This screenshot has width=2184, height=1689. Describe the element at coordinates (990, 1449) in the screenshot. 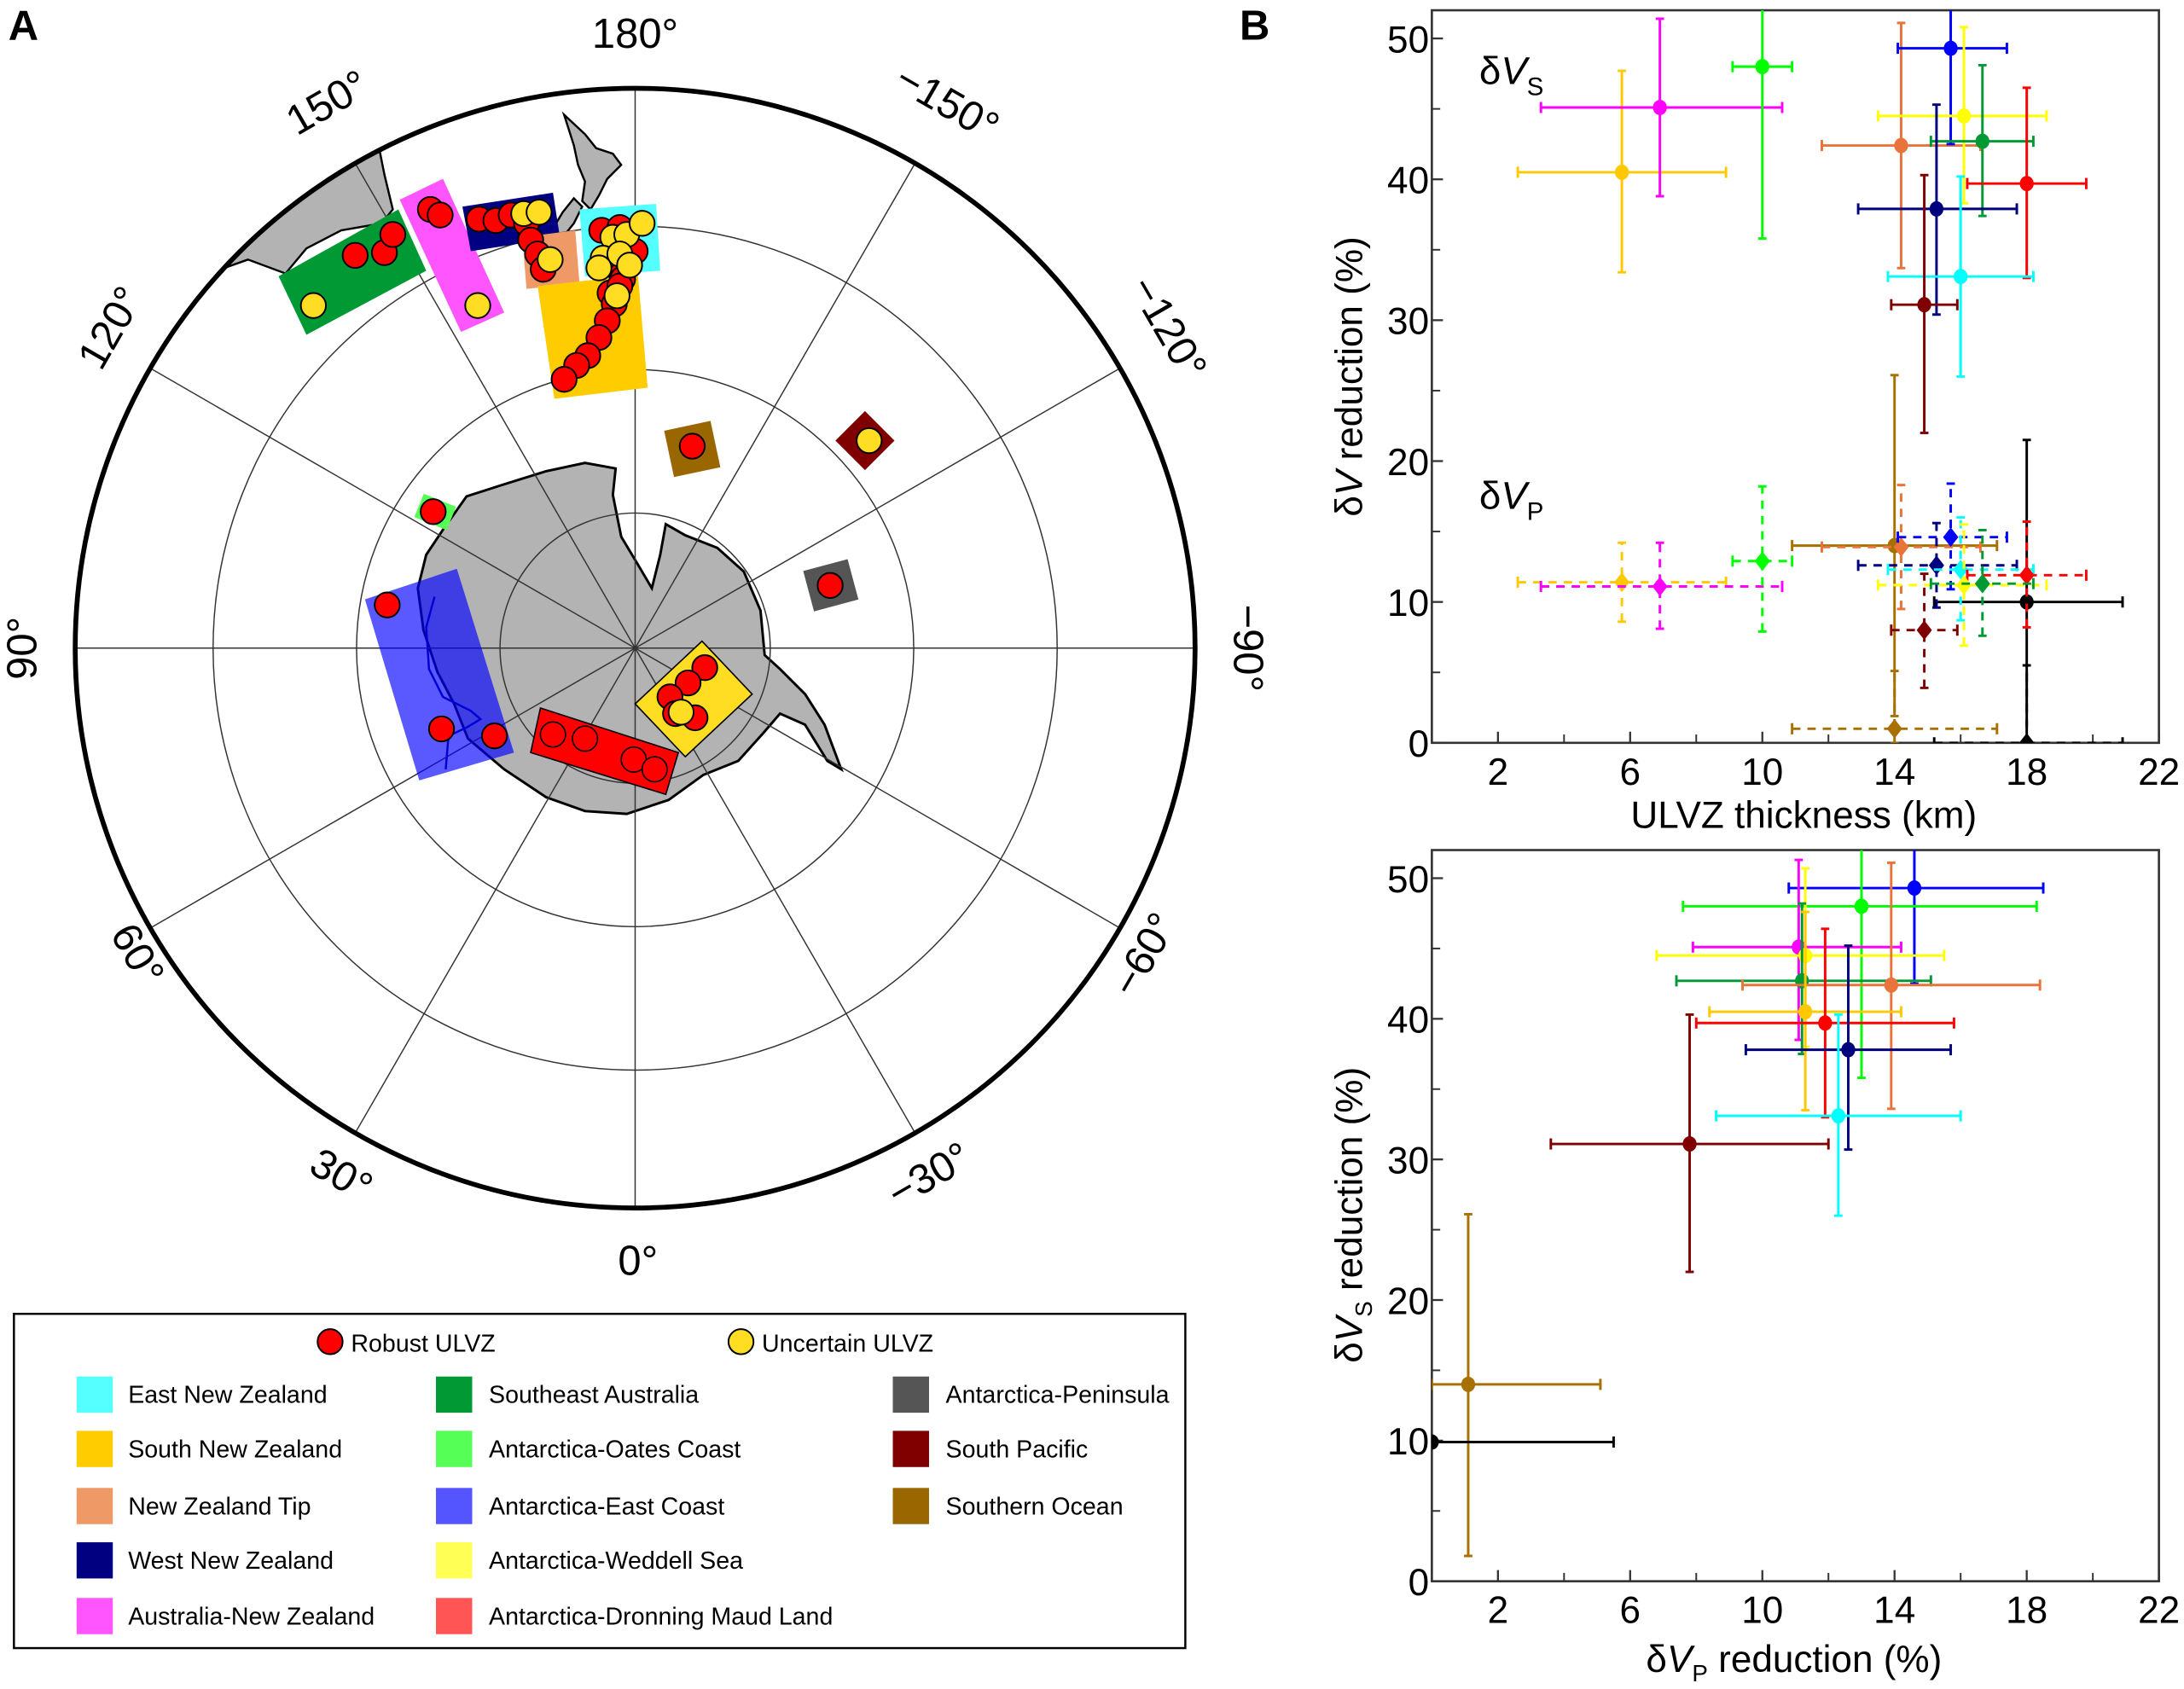

I see `legend-item: South Pacific` at that location.